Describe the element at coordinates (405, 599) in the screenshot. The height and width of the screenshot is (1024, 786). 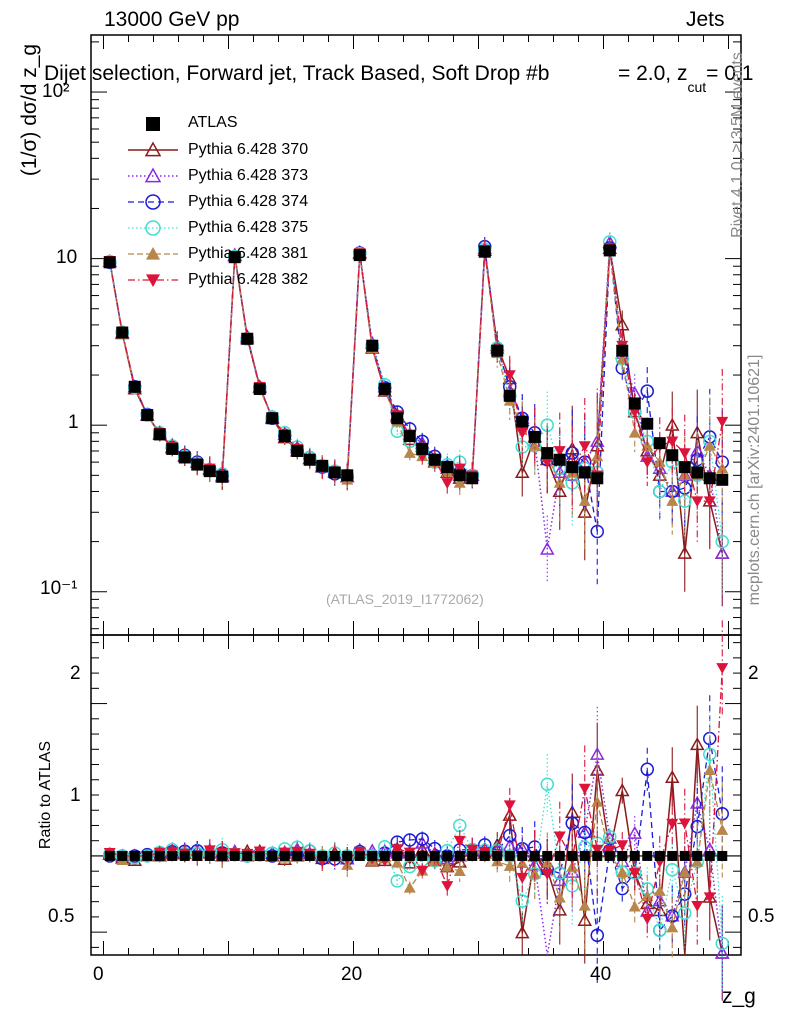
I see `analysis-watermark: (ATLAS_2019_I1772062)` at that location.